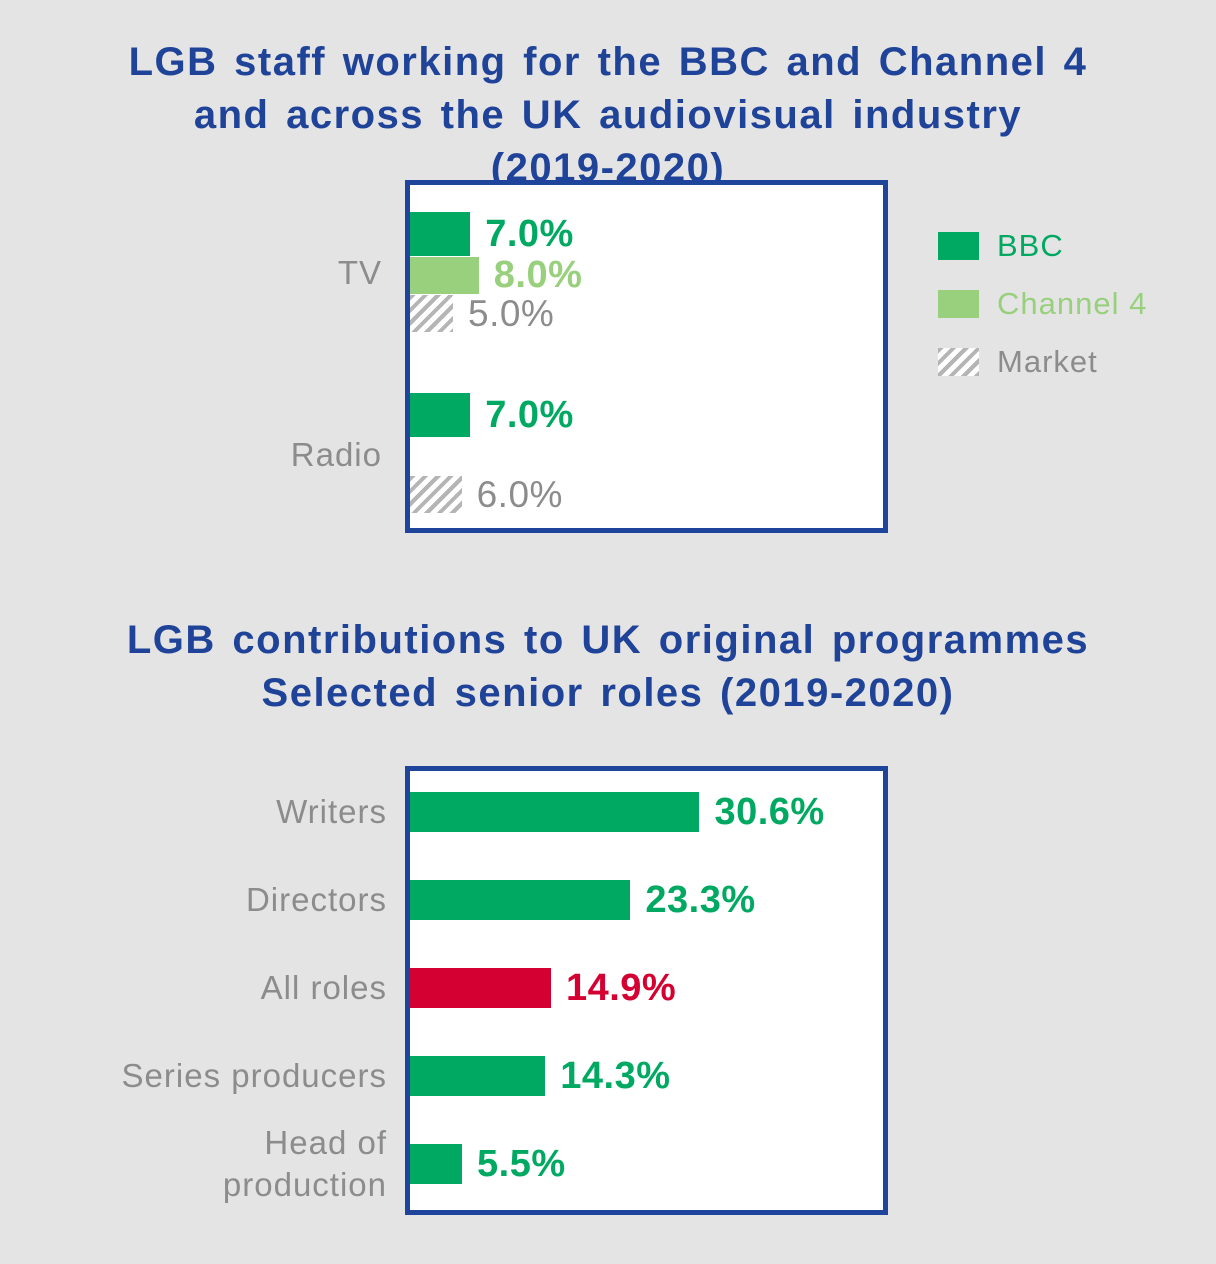 The width and height of the screenshot is (1216, 1264). Describe the element at coordinates (436, 494) in the screenshot. I see `bar-radio-market` at that location.